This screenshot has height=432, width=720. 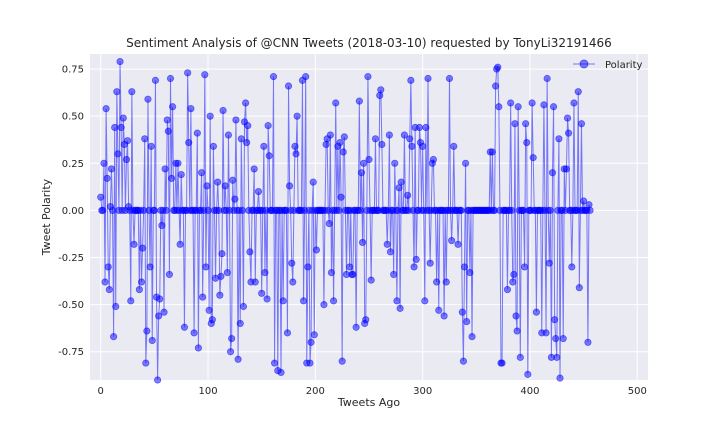 What do you see at coordinates (624, 65) in the screenshot?
I see `legend-label-polarity: Polarity` at bounding box center [624, 65].